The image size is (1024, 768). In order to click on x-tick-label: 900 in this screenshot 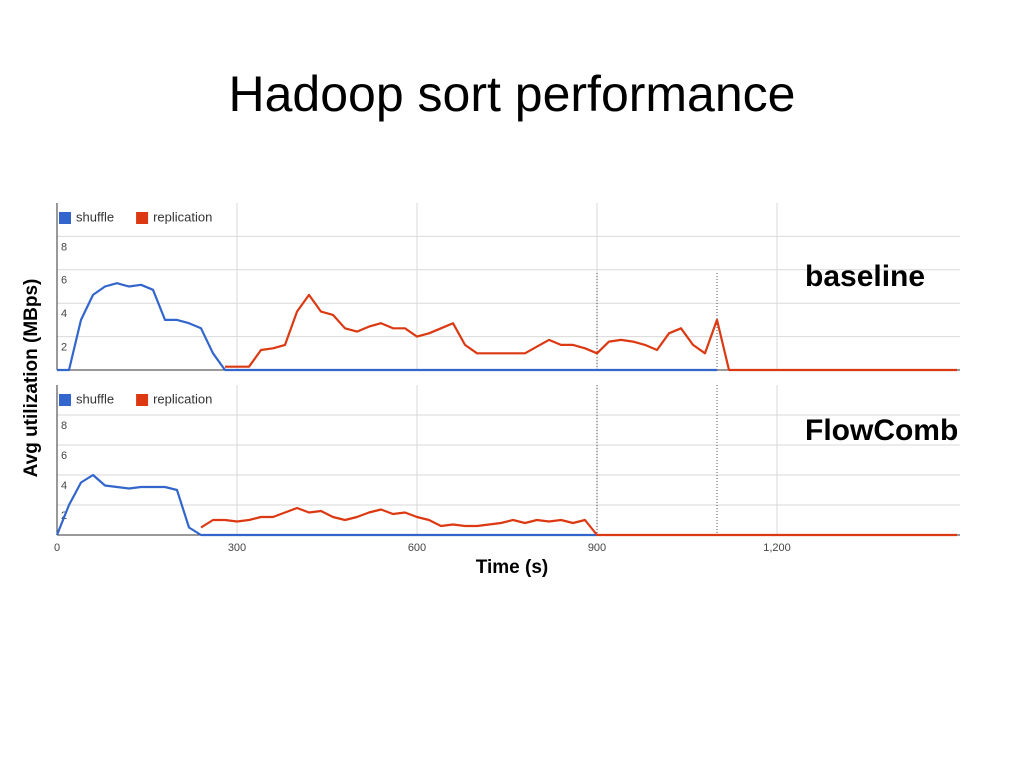, I will do `click(597, 548)`.